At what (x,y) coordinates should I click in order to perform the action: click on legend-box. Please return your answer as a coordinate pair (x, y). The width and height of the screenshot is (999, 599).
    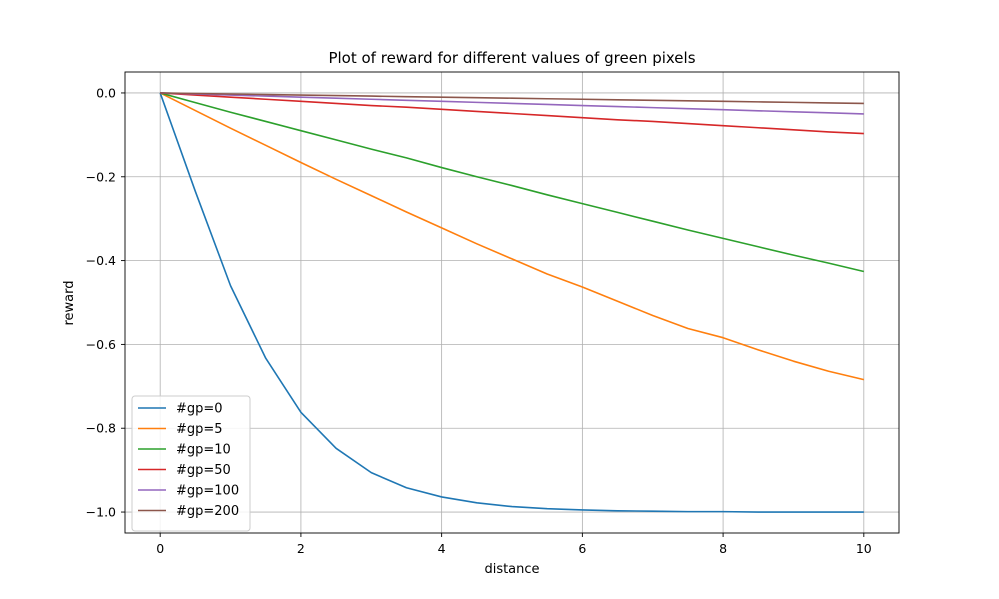
    Looking at the image, I should click on (191, 463).